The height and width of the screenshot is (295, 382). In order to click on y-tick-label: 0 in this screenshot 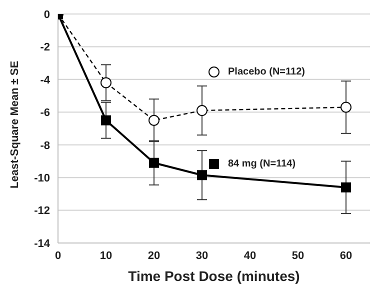, I will do `click(47, 14)`.